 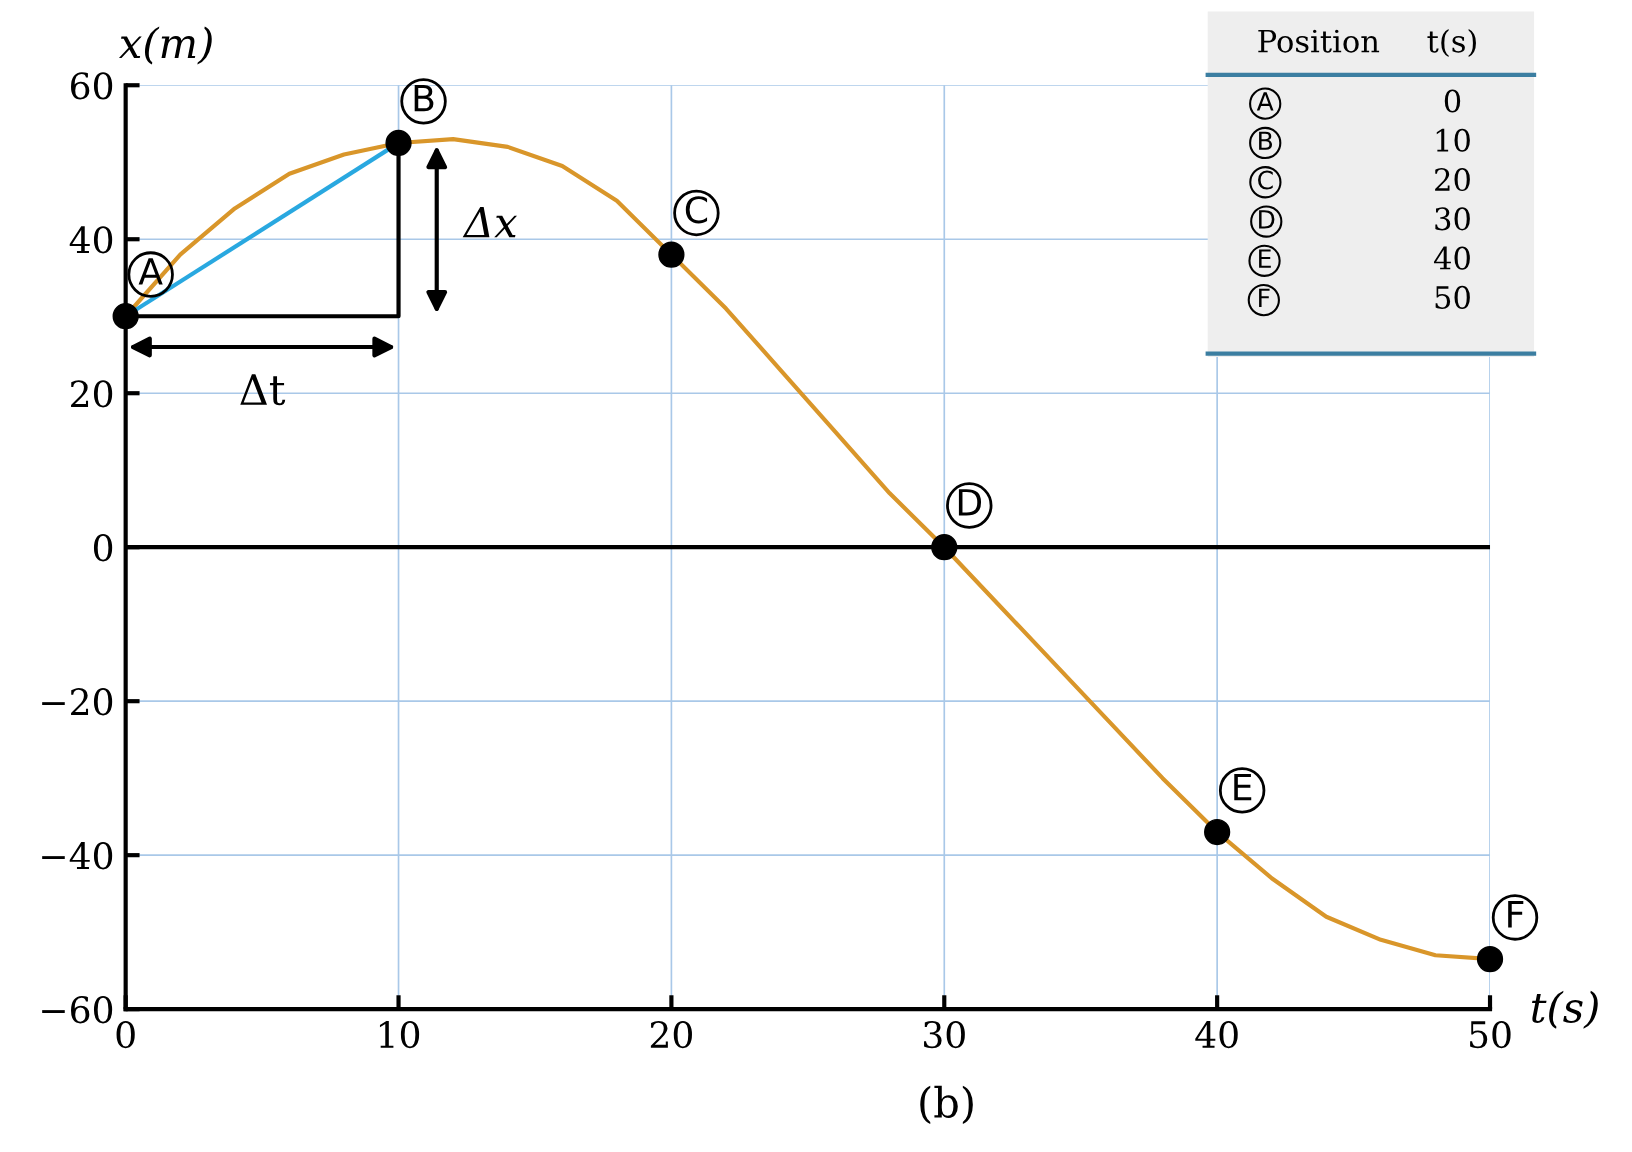 I want to click on y-tick-label: 20, so click(x=92, y=394).